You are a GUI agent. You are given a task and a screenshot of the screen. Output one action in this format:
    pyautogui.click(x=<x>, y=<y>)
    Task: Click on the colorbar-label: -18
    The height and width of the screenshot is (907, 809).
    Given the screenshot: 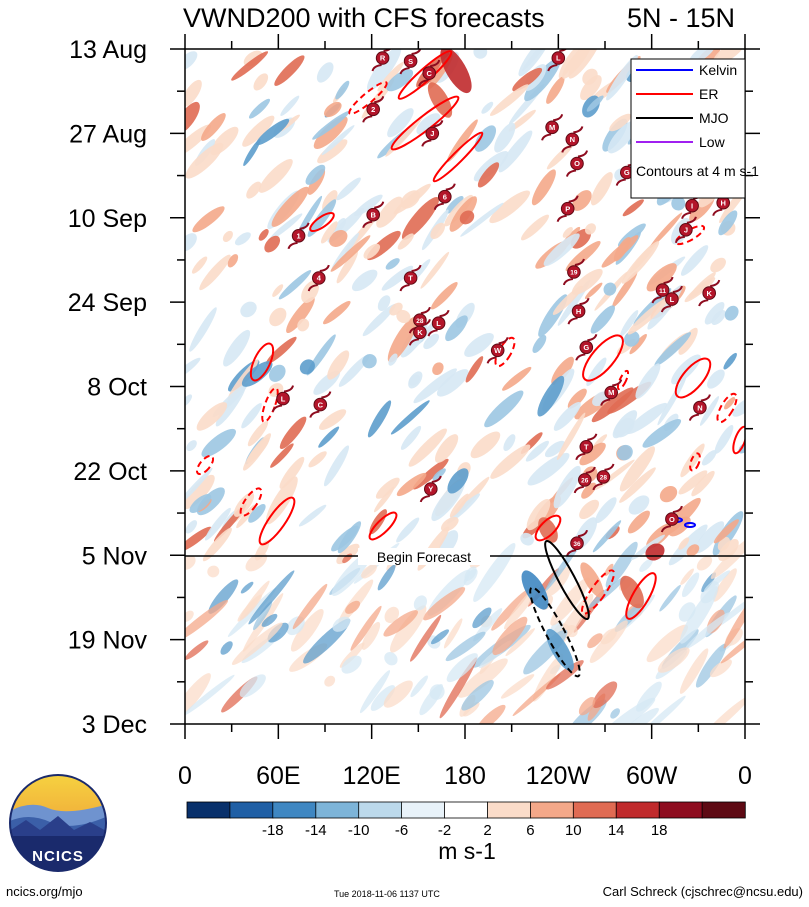 What is the action you would take?
    pyautogui.click(x=273, y=830)
    